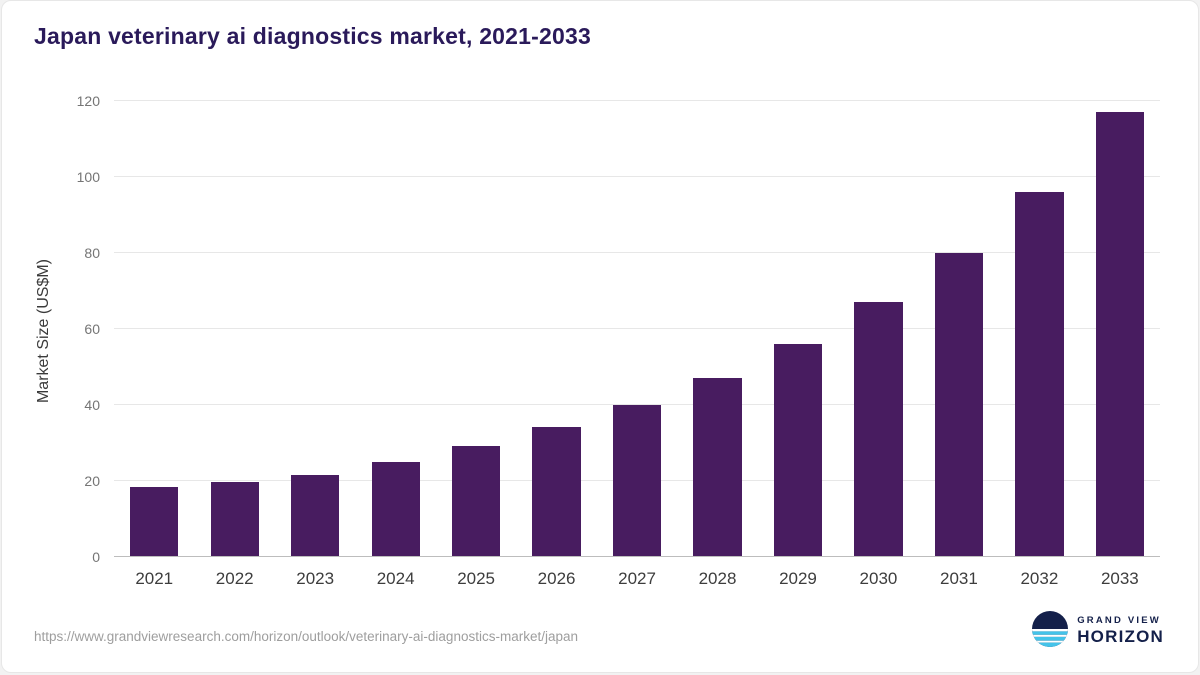  What do you see at coordinates (92, 329) in the screenshot?
I see `y-tick-label-60: 60` at bounding box center [92, 329].